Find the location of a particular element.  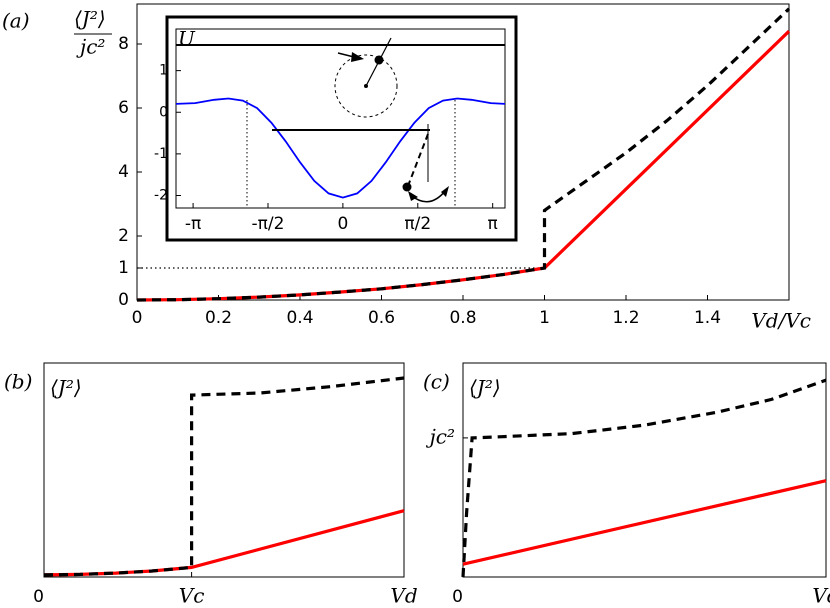

panel-label: (c) is located at coordinates (436, 382).